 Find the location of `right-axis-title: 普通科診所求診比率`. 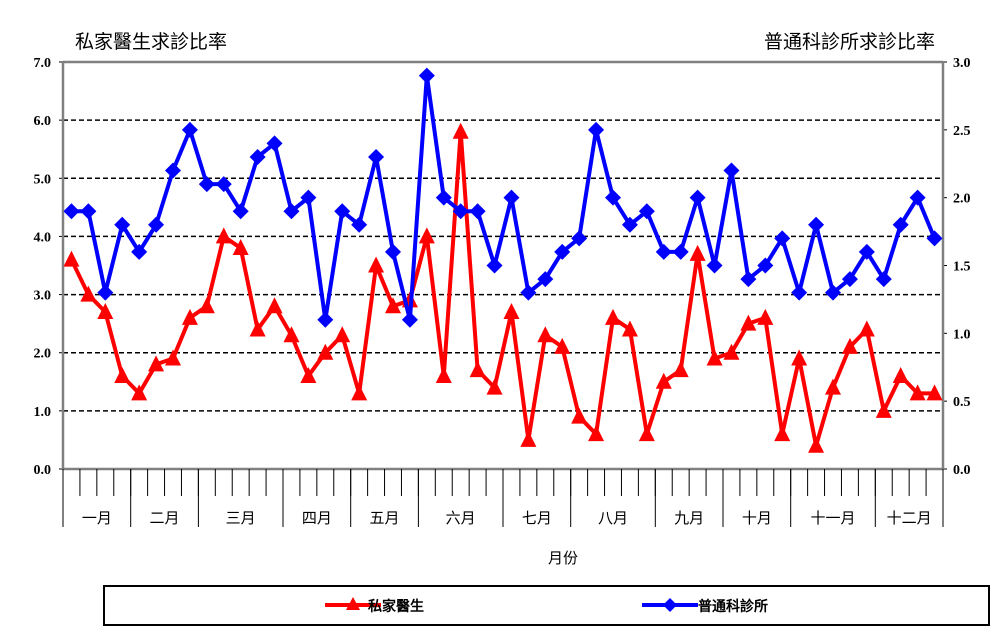

right-axis-title: 普通科診所求診比率 is located at coordinates (850, 42).